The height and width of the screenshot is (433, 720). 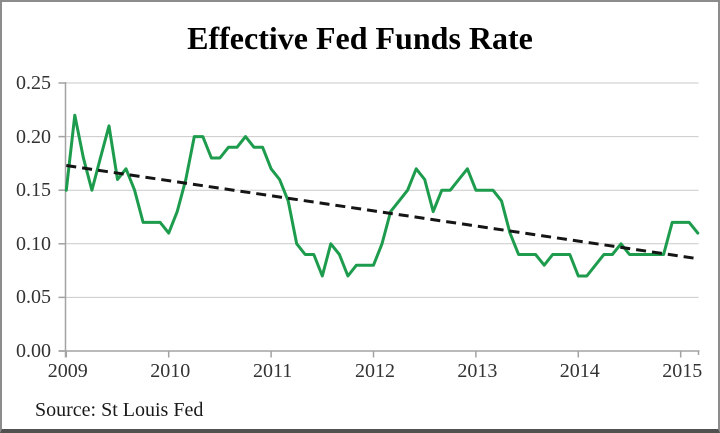 I want to click on y-tick-label: 0.20, so click(x=33, y=136).